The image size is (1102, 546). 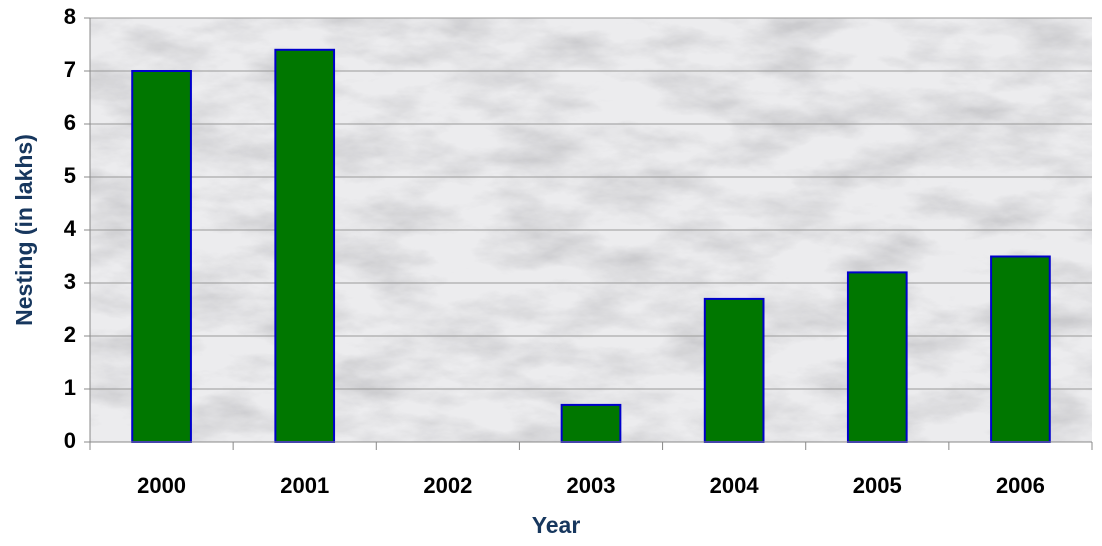 I want to click on y-tick-label: 4, so click(x=70, y=228).